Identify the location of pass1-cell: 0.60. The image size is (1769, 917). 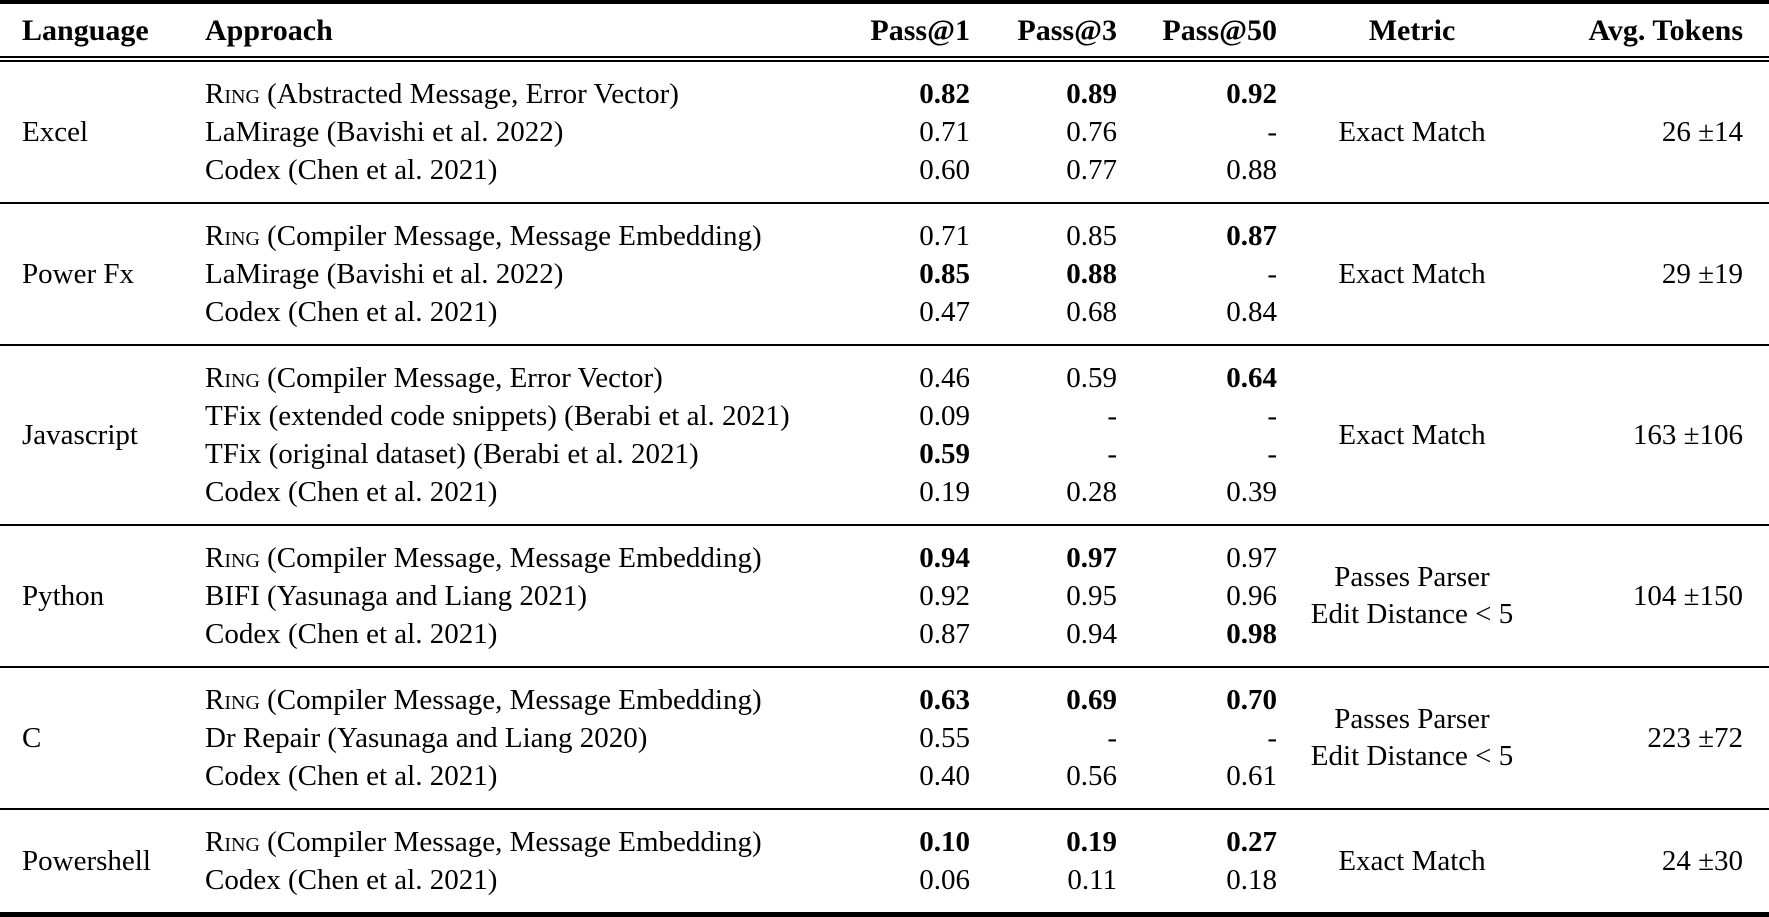
(944, 170).